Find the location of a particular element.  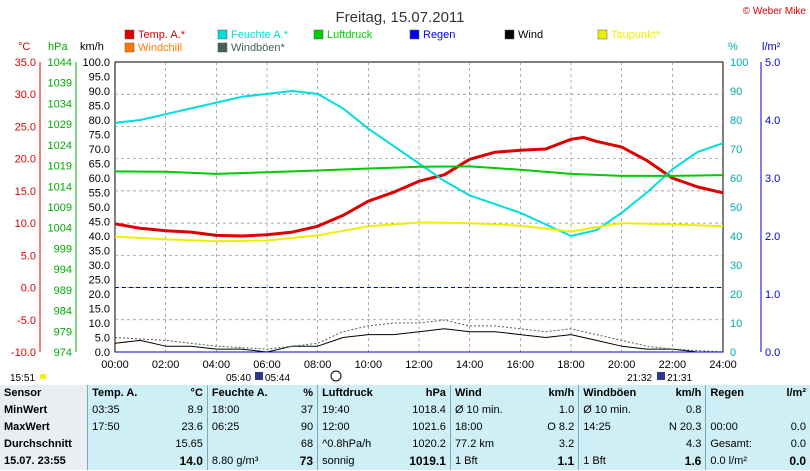

wind-tick-label: 65.0 is located at coordinates (99, 165).